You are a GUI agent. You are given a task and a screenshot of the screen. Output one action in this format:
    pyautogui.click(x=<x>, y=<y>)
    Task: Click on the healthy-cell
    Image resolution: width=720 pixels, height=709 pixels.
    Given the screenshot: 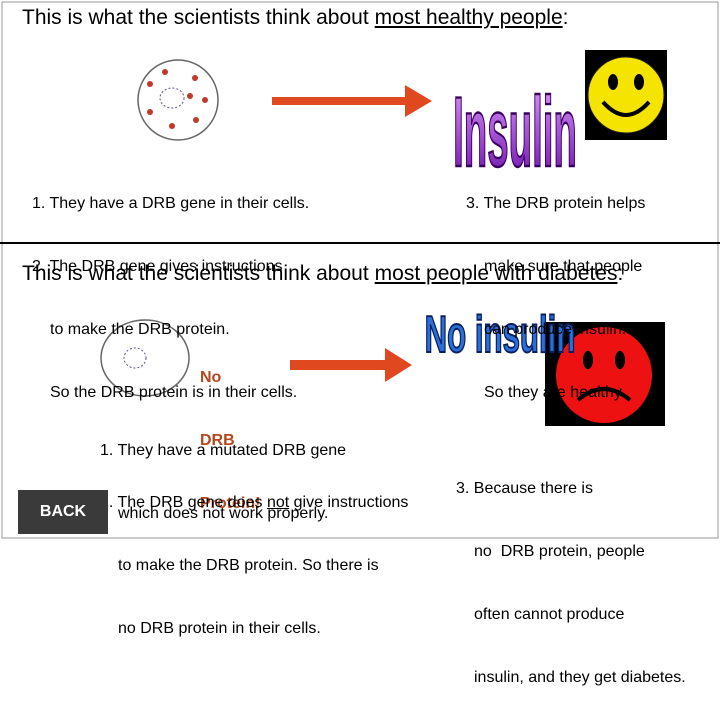 What is the action you would take?
    pyautogui.click(x=178, y=100)
    